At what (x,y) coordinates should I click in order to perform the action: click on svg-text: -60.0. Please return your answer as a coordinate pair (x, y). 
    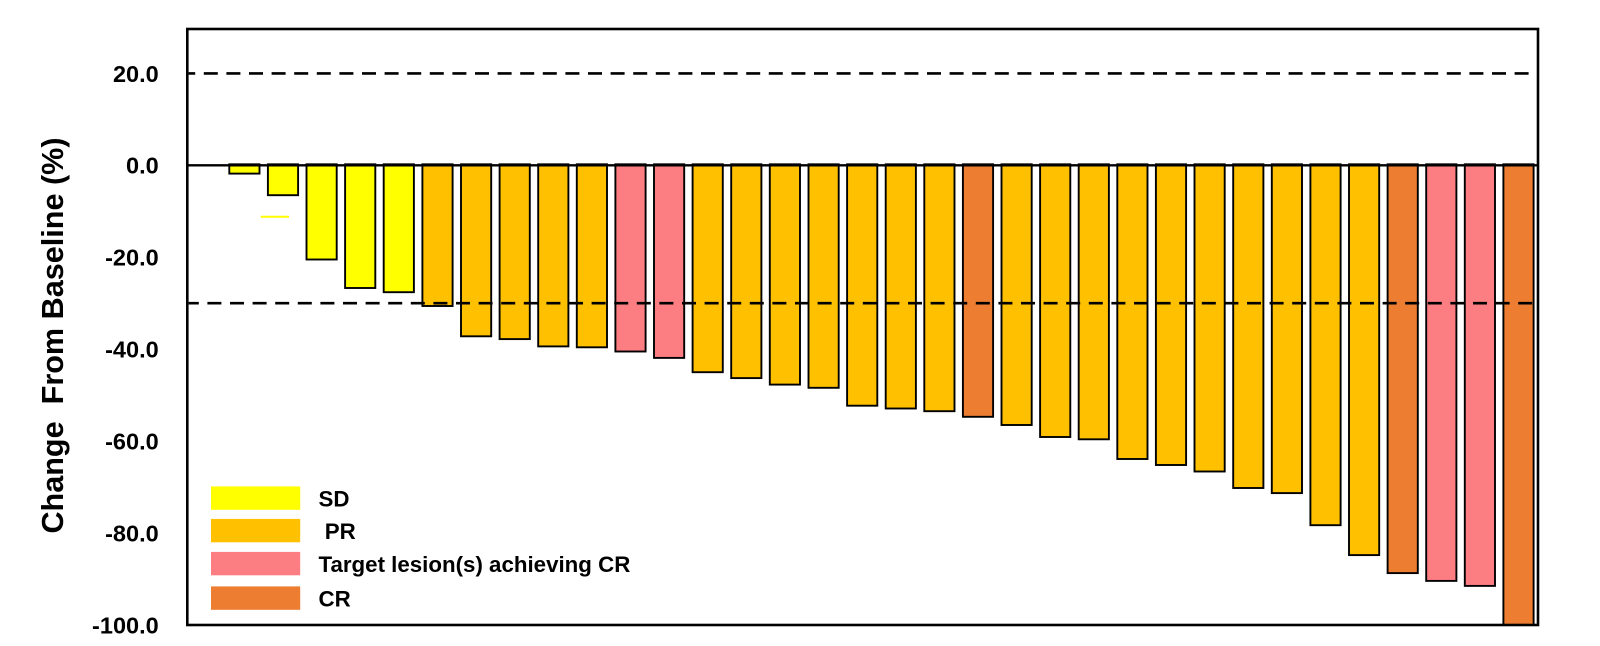
    Looking at the image, I should click on (132, 442).